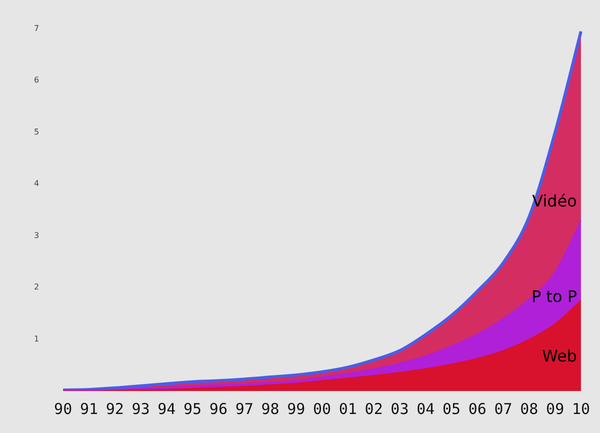  I want to click on x-tick-label: 94, so click(167, 409).